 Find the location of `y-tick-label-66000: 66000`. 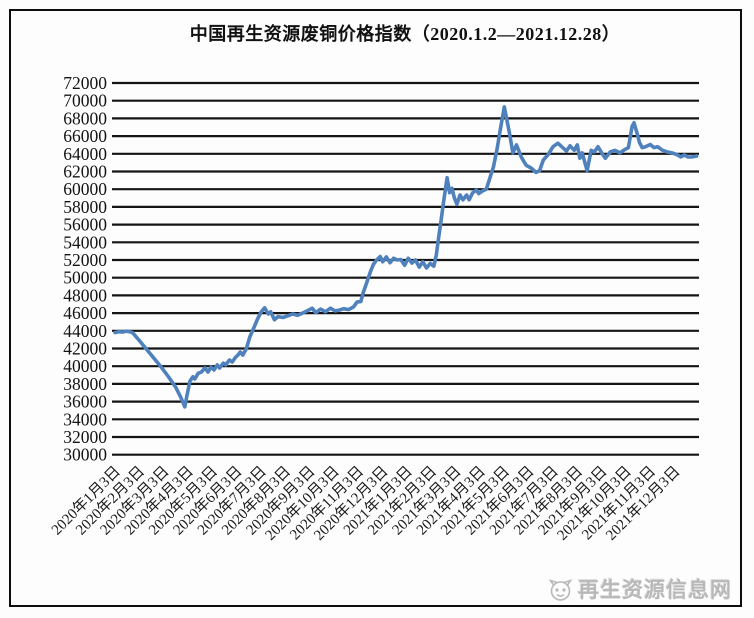

y-tick-label-66000: 66000 is located at coordinates (85, 136).